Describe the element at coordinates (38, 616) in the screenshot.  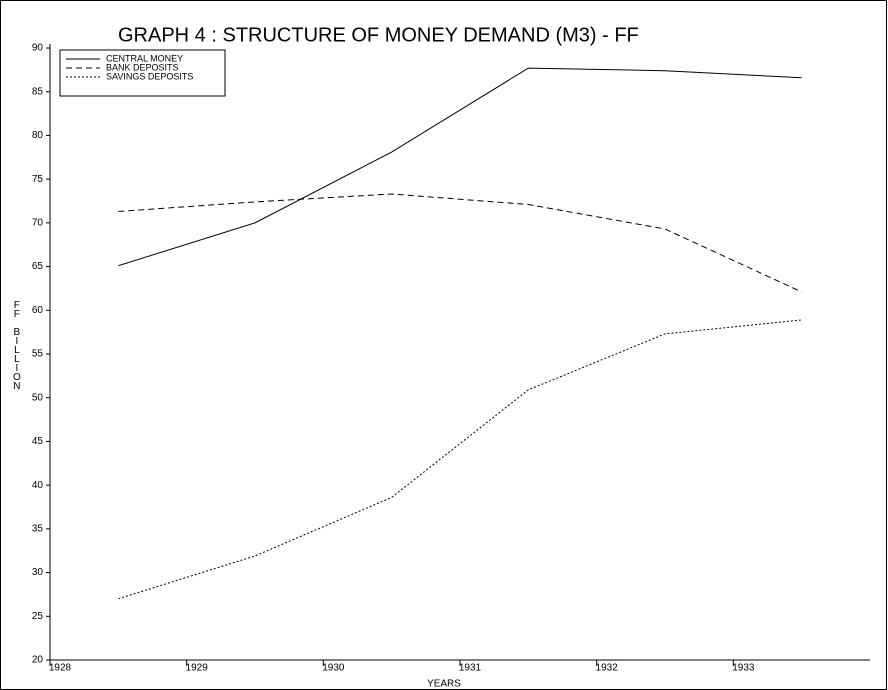
I see `y-tick-label: 25` at that location.